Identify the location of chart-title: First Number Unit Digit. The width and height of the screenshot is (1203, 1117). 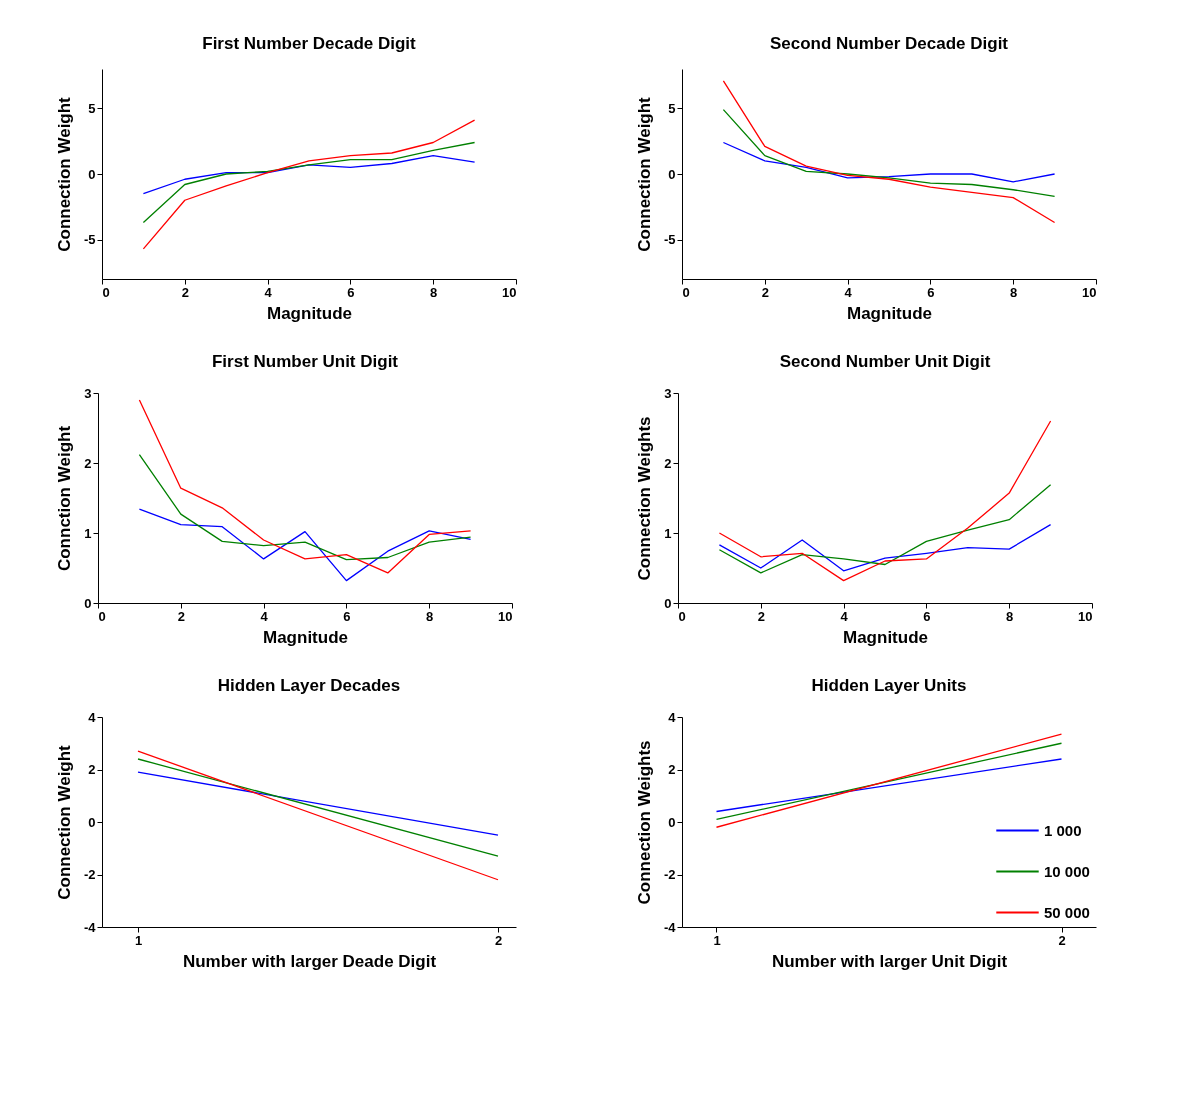
(305, 361).